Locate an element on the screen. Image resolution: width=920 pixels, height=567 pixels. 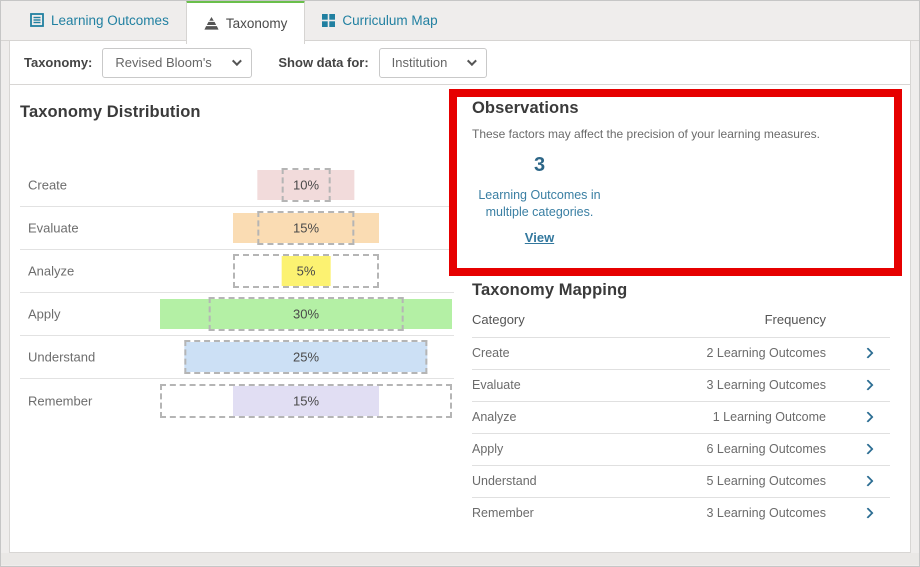
category-label: Evaluate is located at coordinates (53, 228).